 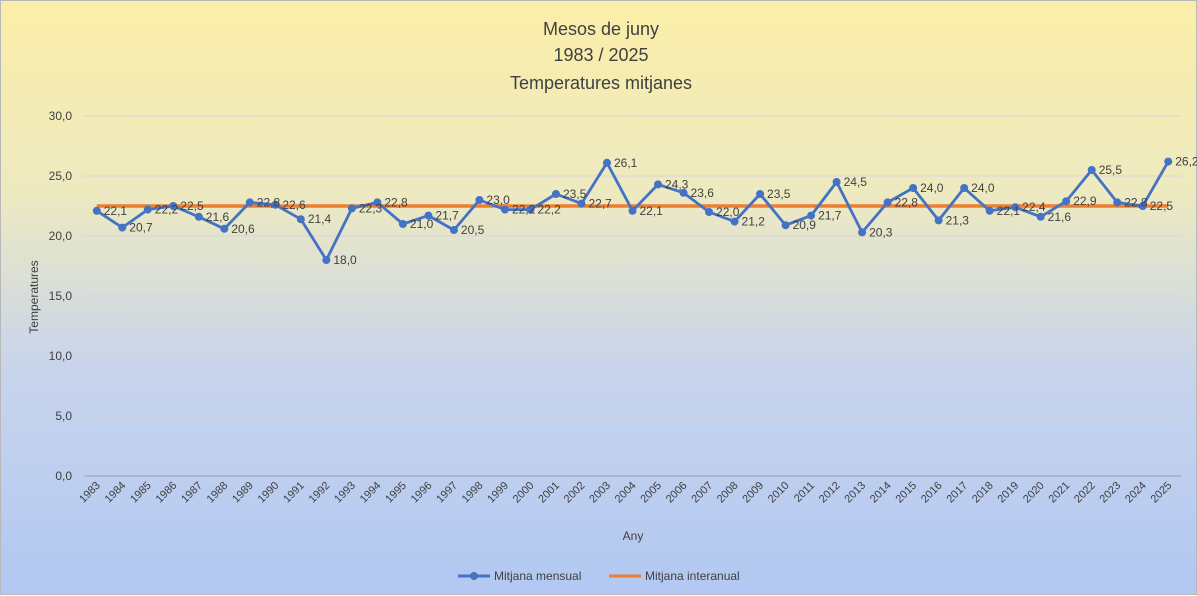 What do you see at coordinates (1008, 493) in the screenshot?
I see `x-tick-label: 2019` at bounding box center [1008, 493].